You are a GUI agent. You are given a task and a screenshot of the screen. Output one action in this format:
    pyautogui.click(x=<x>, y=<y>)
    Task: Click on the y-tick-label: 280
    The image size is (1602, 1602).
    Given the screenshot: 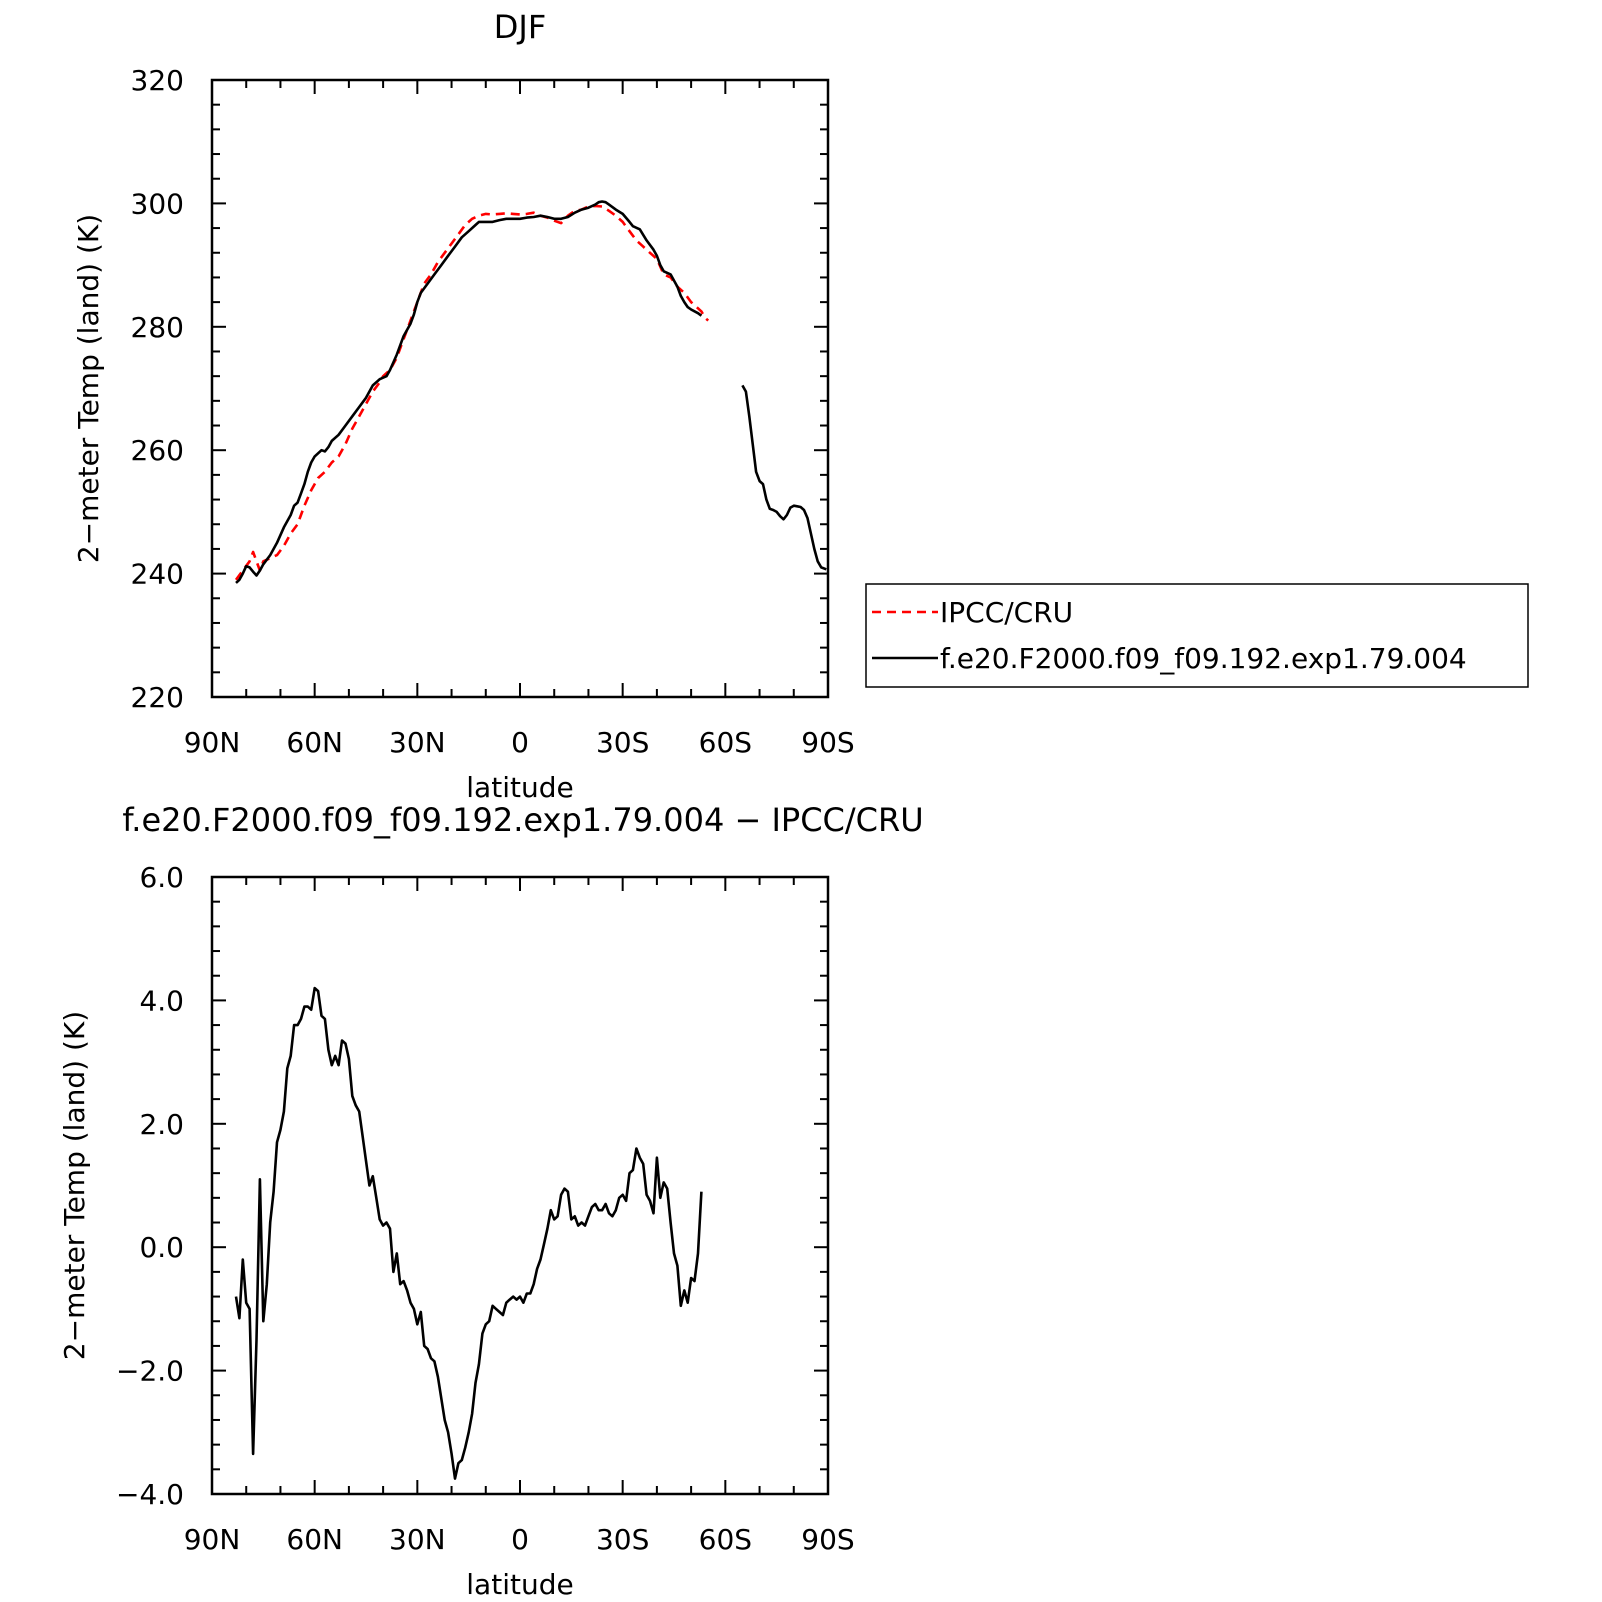 What is the action you would take?
    pyautogui.click(x=157, y=327)
    